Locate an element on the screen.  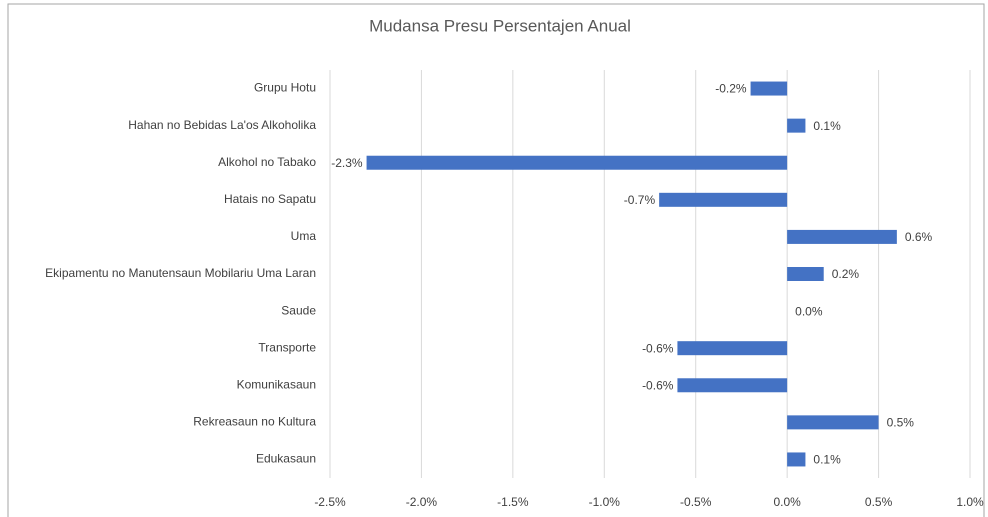
data-label: 0.6% is located at coordinates (919, 237).